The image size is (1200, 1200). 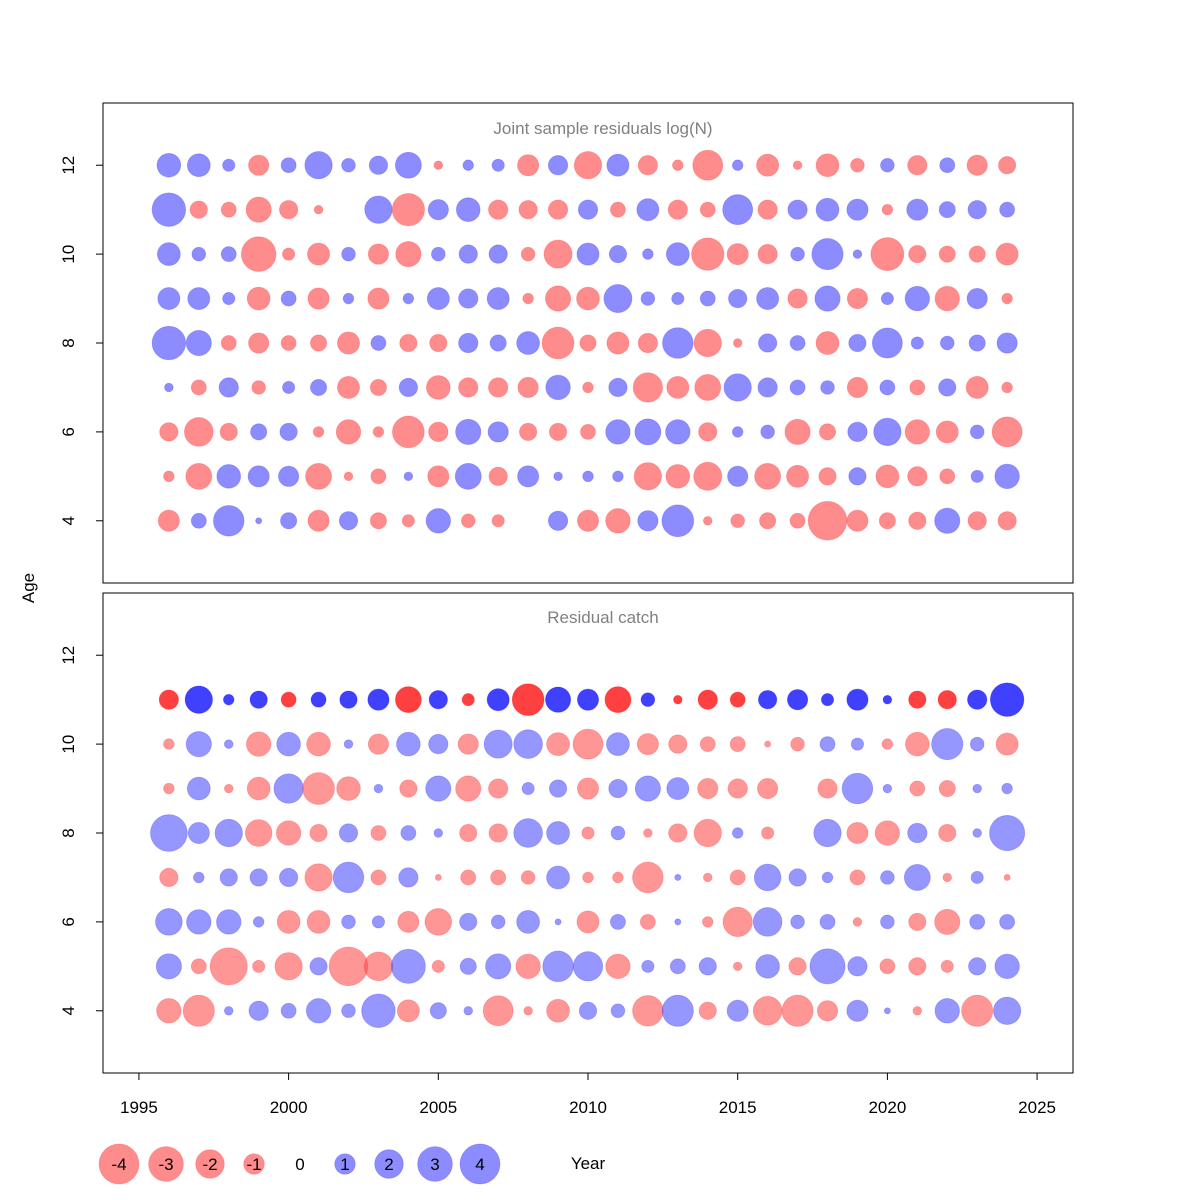 What do you see at coordinates (588, 1163) in the screenshot?
I see `x-axis-label: Year` at bounding box center [588, 1163].